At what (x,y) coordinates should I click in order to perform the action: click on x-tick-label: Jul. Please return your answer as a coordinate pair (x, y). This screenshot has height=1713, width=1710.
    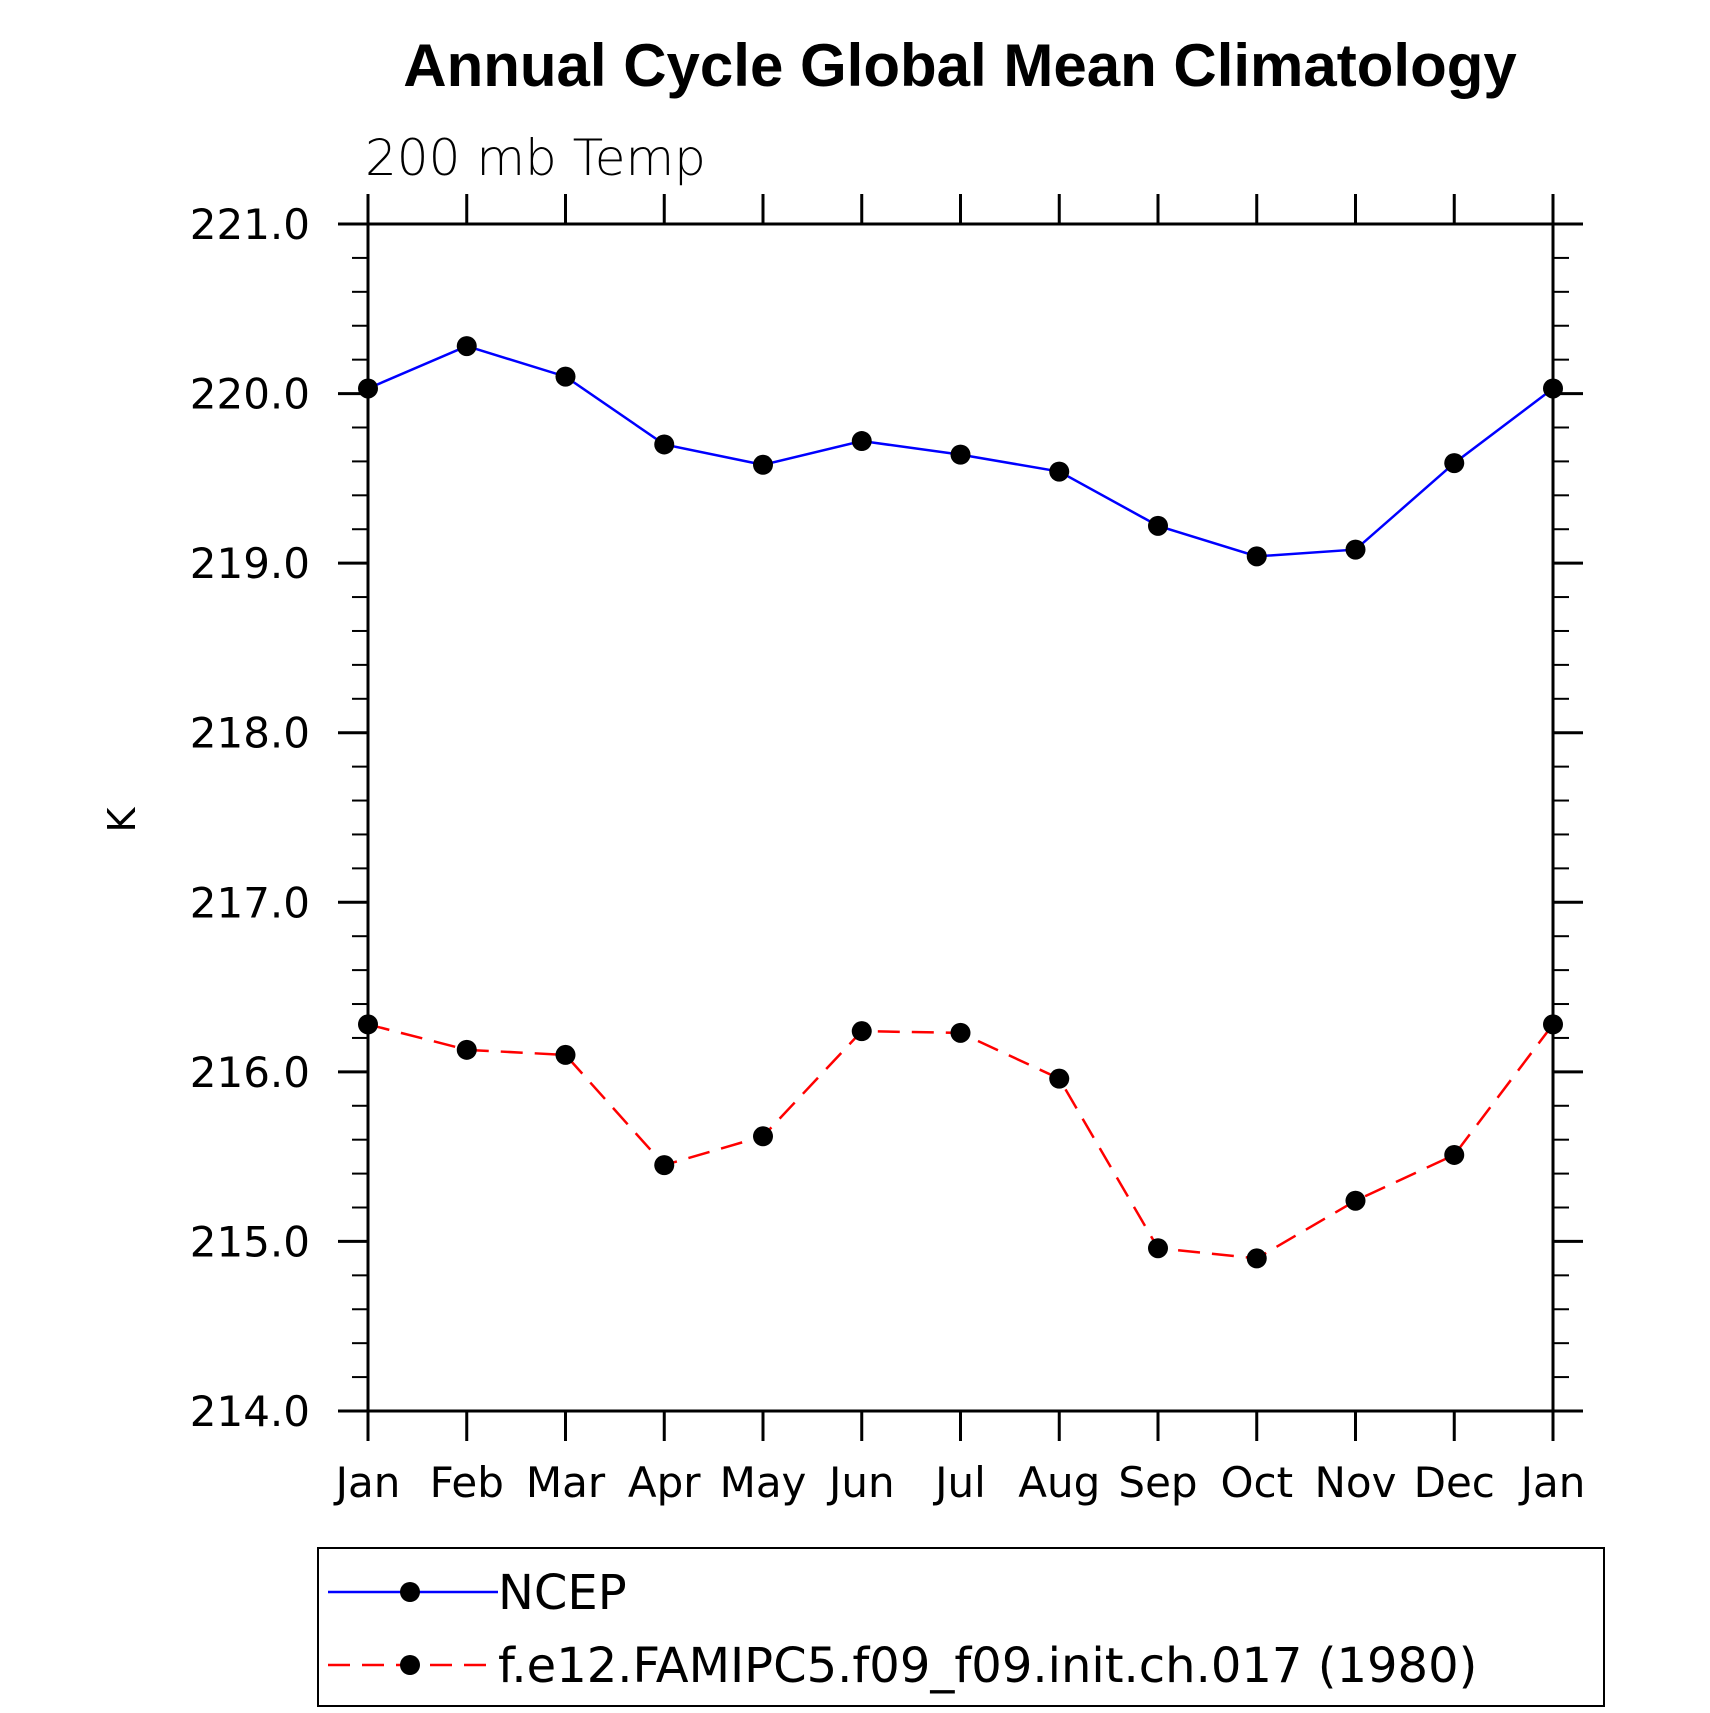
    Looking at the image, I should click on (959, 1482).